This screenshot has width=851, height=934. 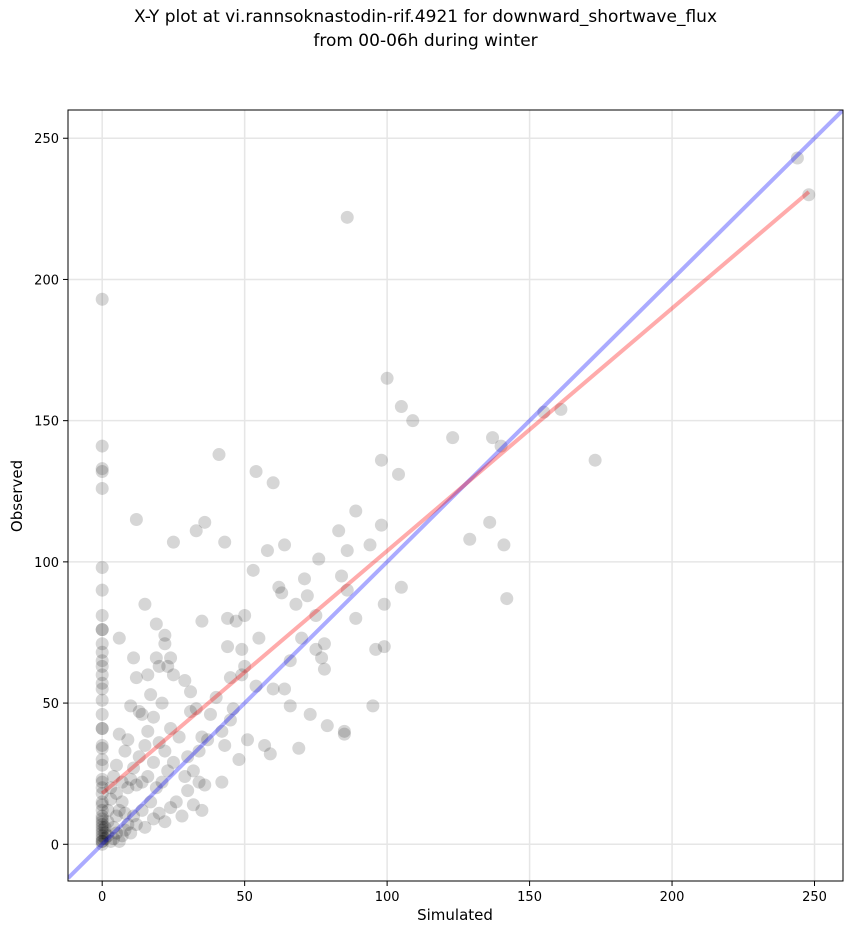 I want to click on x-tick-label: 150, so click(x=529, y=897).